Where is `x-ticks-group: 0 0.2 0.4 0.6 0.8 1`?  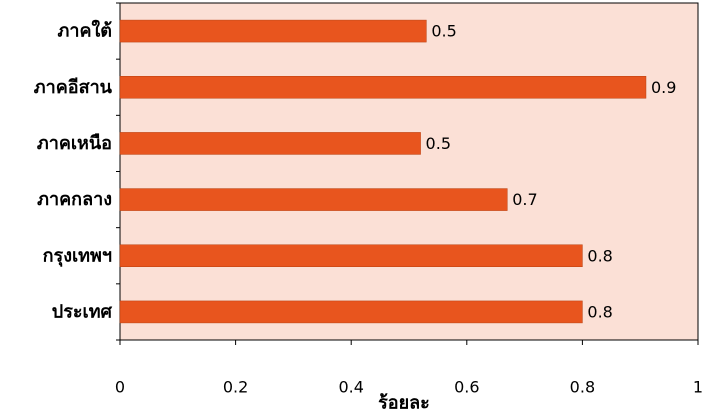
x-ticks-group: 0 0.2 0.4 0.6 0.8 1 is located at coordinates (409, 368).